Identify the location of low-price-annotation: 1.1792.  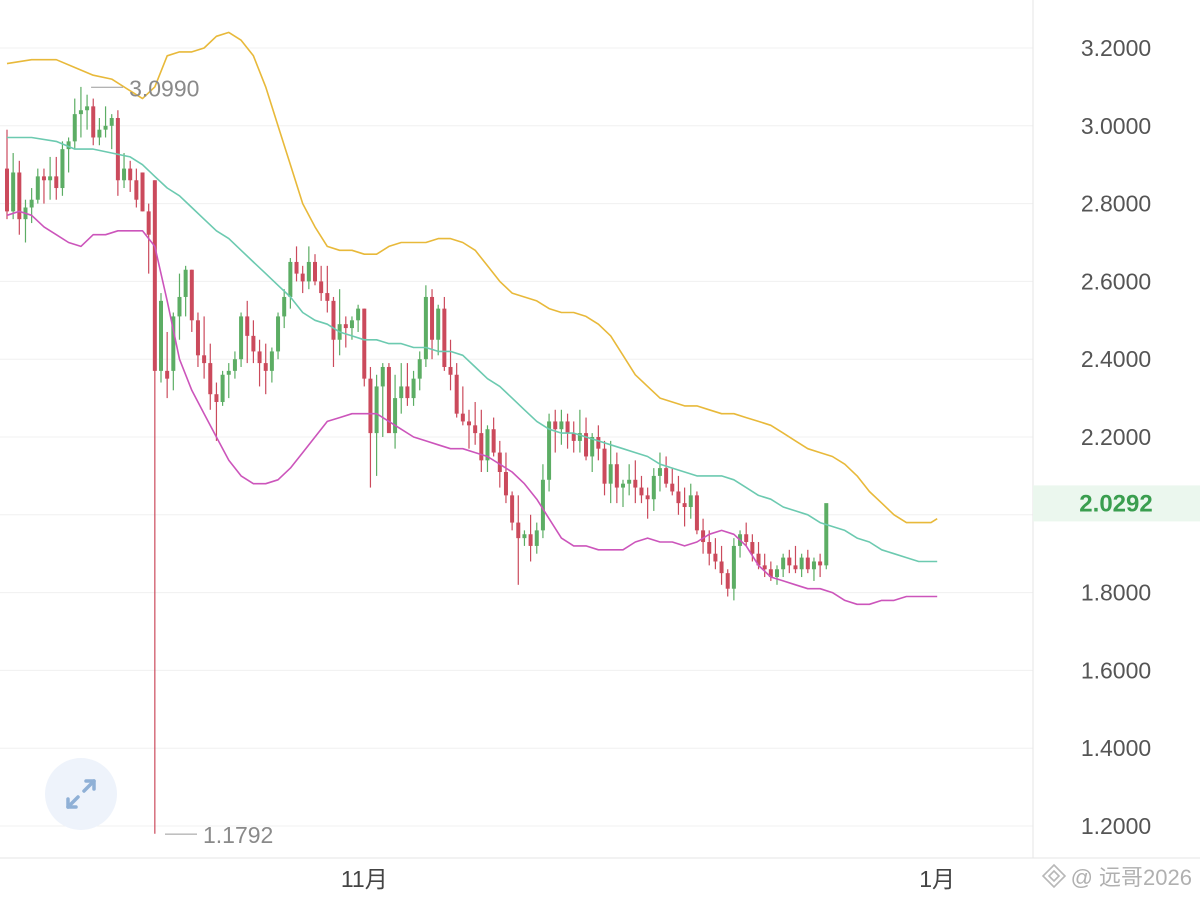
(238, 835).